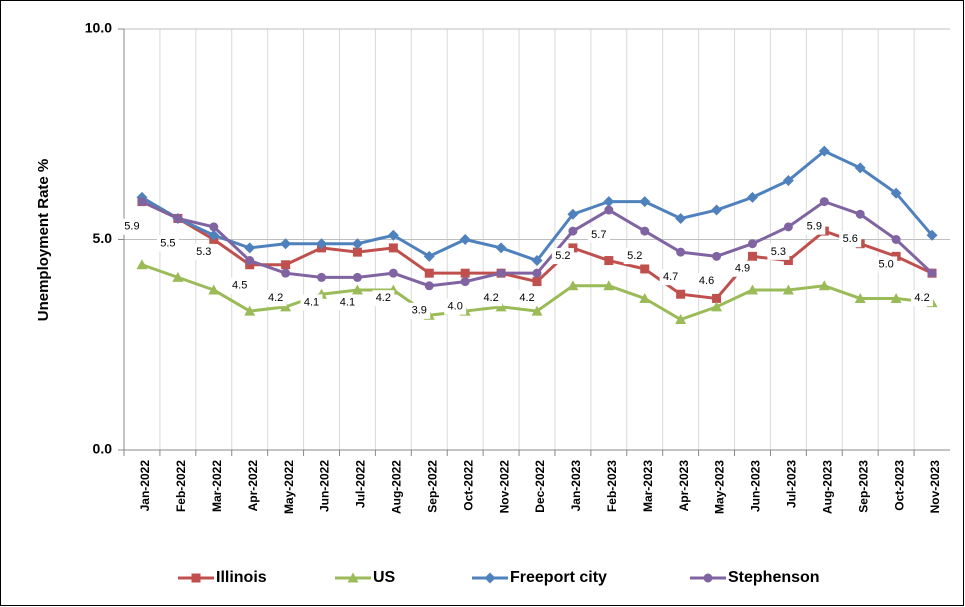 The height and width of the screenshot is (607, 965). I want to click on x-tick-label: Oct-2023, so click(899, 485).